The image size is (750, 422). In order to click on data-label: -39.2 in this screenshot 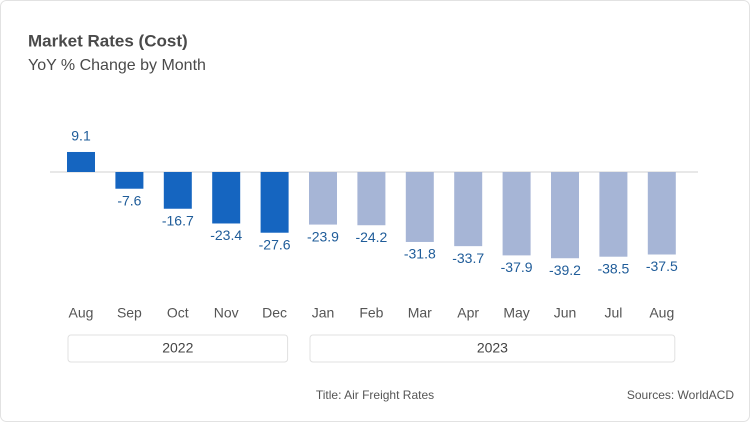, I will do `click(565, 270)`.